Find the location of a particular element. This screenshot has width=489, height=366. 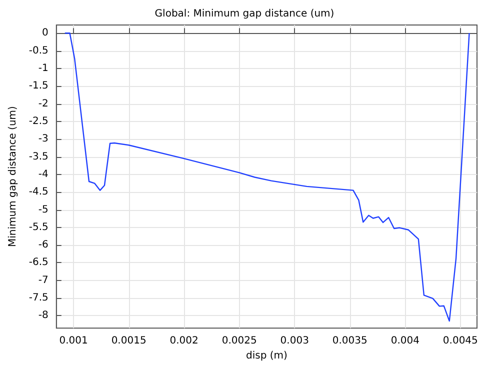

y-tick-label: -4 is located at coordinates (43, 174).